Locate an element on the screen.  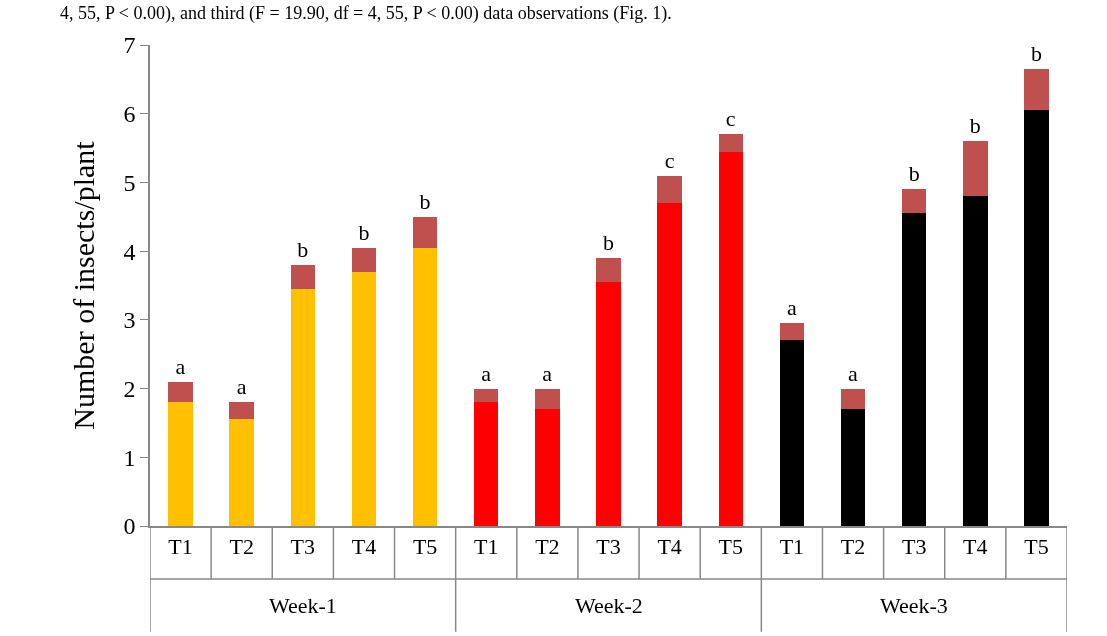
y-tick-label: 5 is located at coordinates (129, 182).